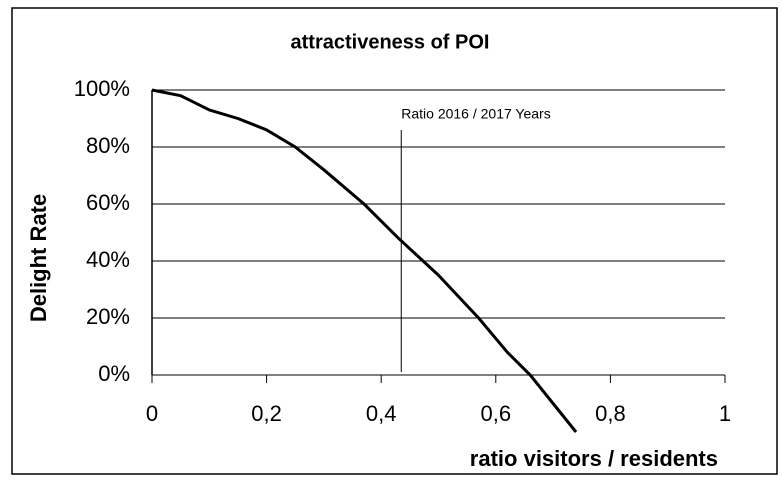 The height and width of the screenshot is (486, 782). What do you see at coordinates (152, 413) in the screenshot?
I see `x-tick-label: 0` at bounding box center [152, 413].